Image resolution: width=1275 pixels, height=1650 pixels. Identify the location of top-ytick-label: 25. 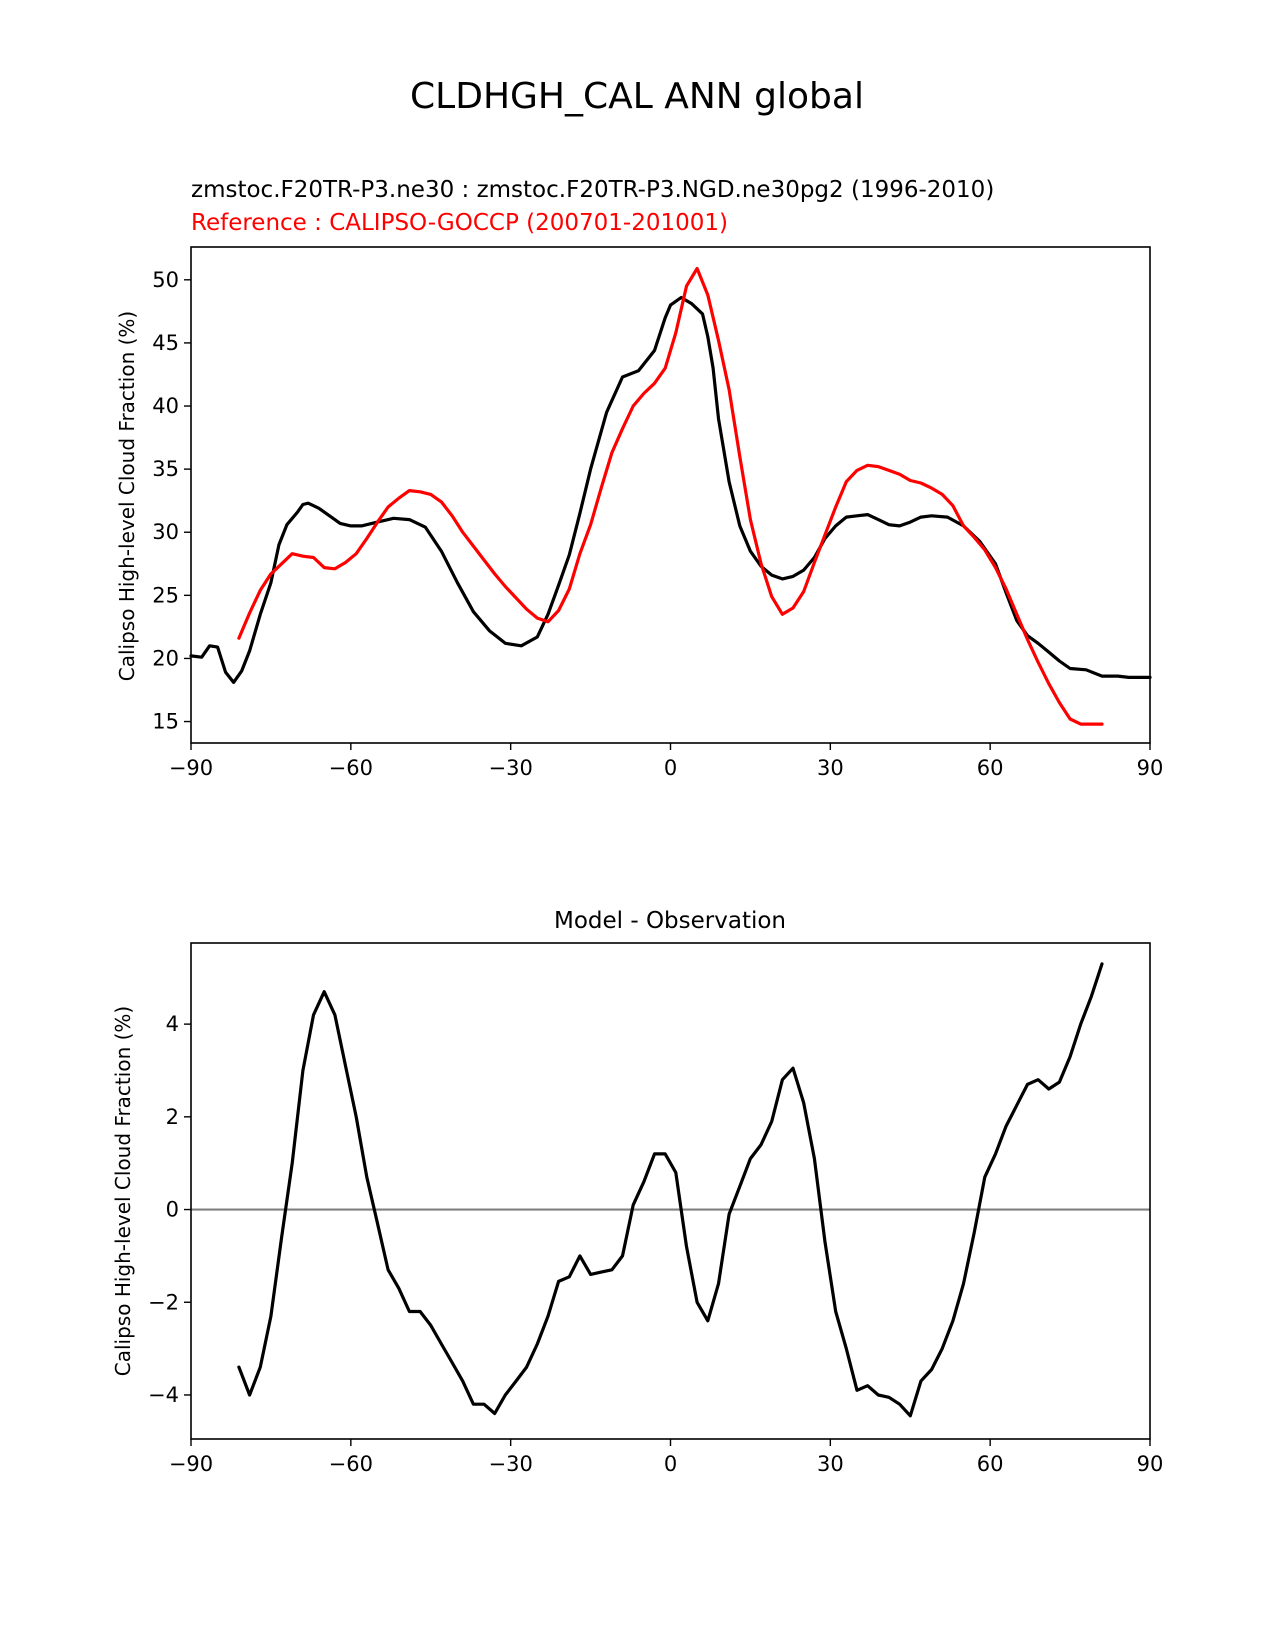
(165, 595).